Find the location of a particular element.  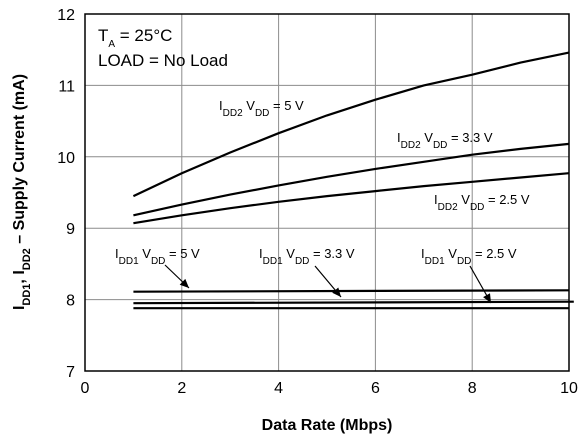

y-tick-labels: 7 8 9 10 11 12 is located at coordinates (66, 194).